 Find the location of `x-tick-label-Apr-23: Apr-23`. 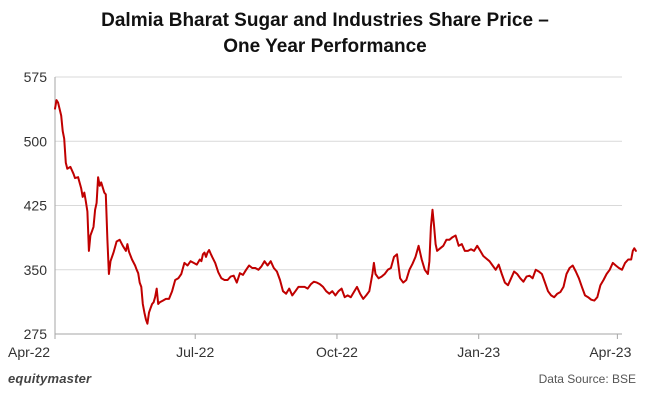

x-tick-label-Apr-23: Apr-23 is located at coordinates (610, 352).